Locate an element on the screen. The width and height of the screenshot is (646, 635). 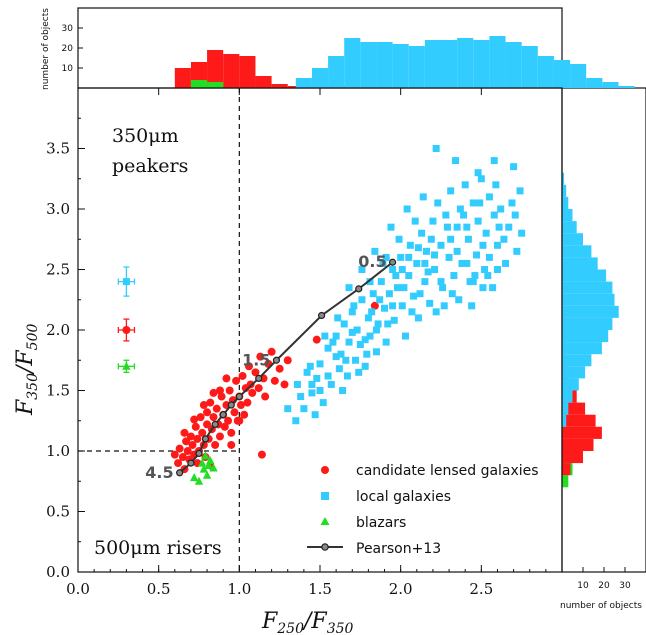
x-tick-label: 1.5 is located at coordinates (320, 589).